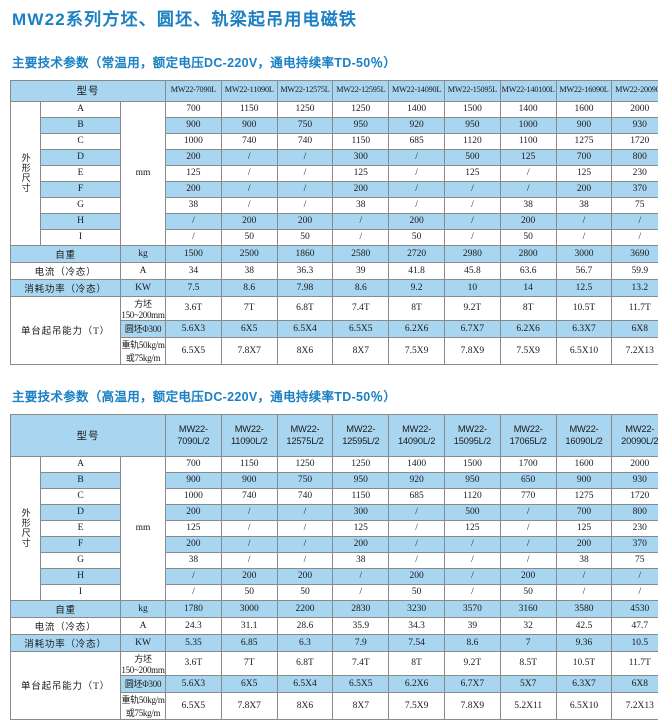 The height and width of the screenshot is (720, 658). What do you see at coordinates (635, 270) in the screenshot?
I see `current-cold-value: 59.9` at bounding box center [635, 270].